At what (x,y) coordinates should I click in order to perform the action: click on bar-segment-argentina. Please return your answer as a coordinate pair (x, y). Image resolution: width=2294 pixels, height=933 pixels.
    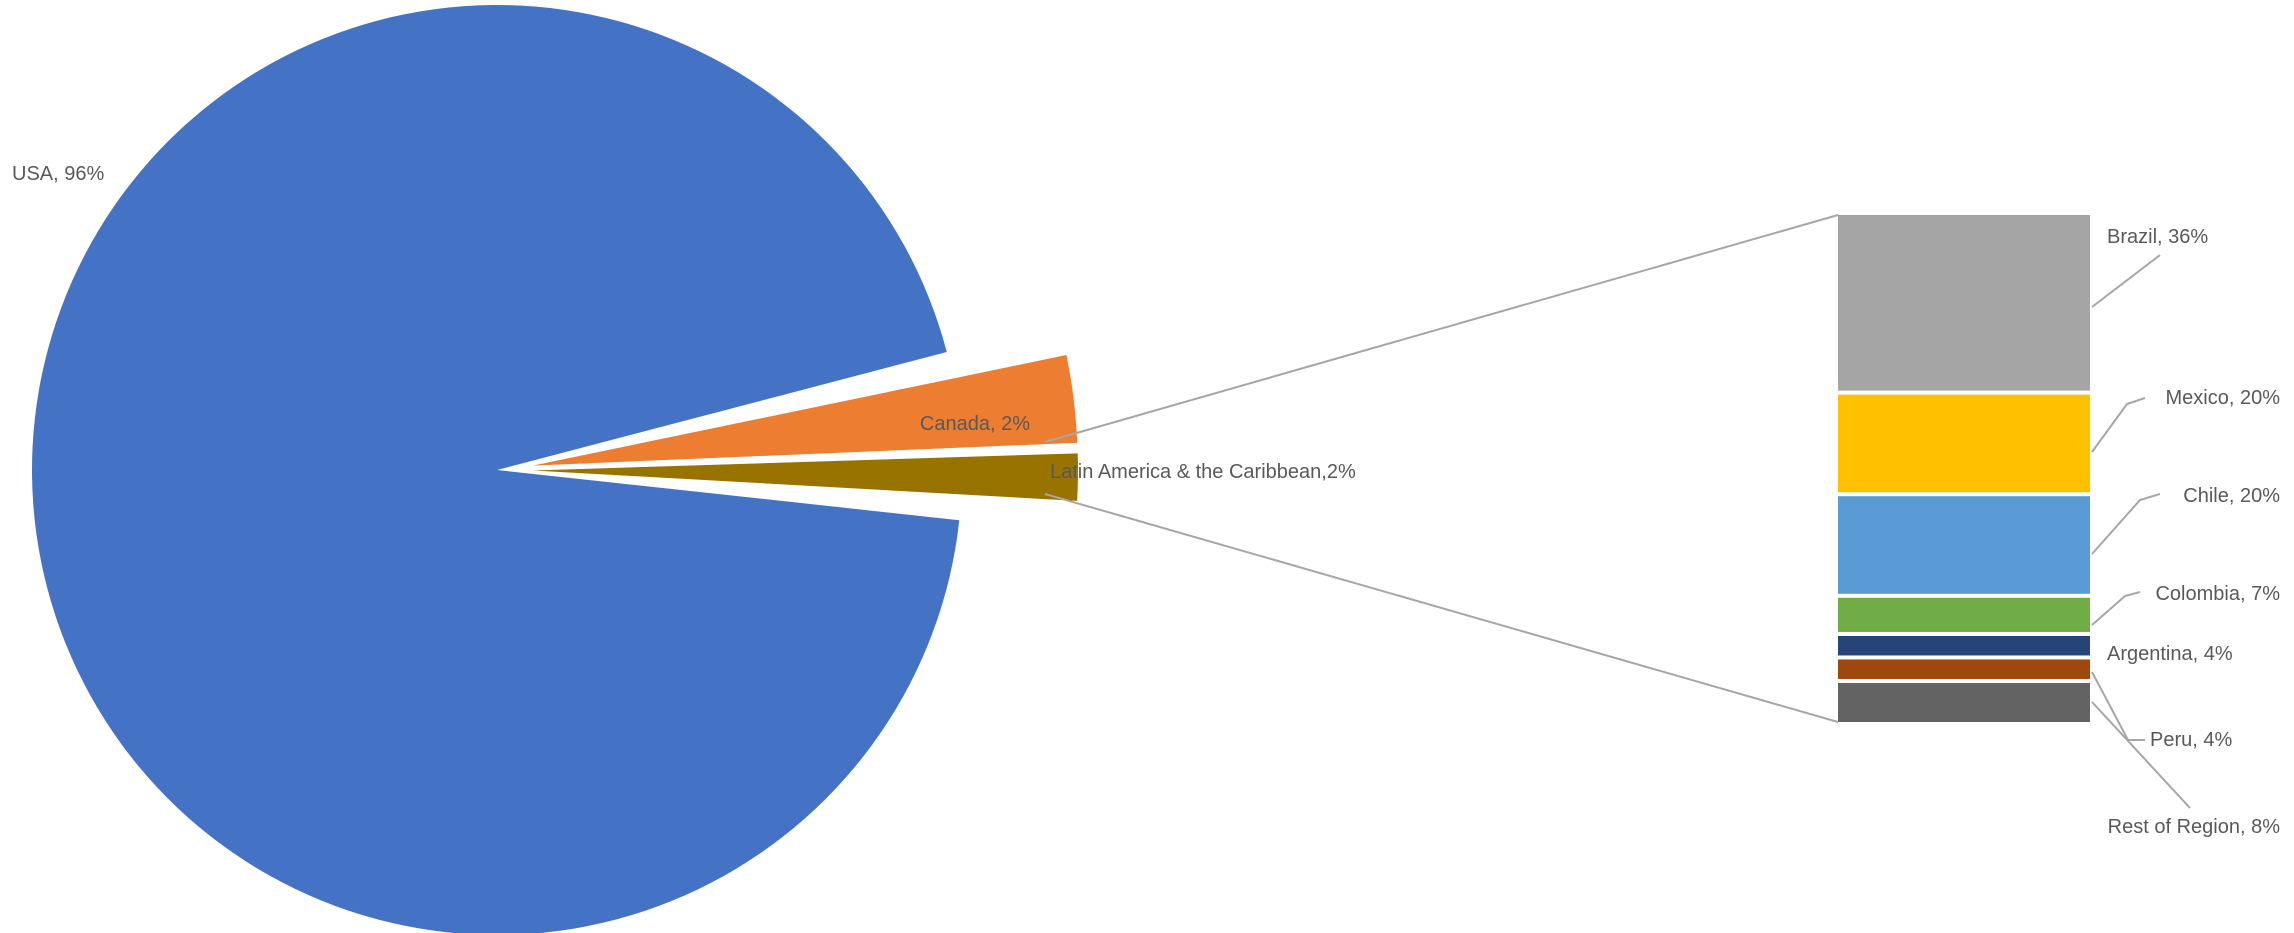
    Looking at the image, I should click on (1964, 645).